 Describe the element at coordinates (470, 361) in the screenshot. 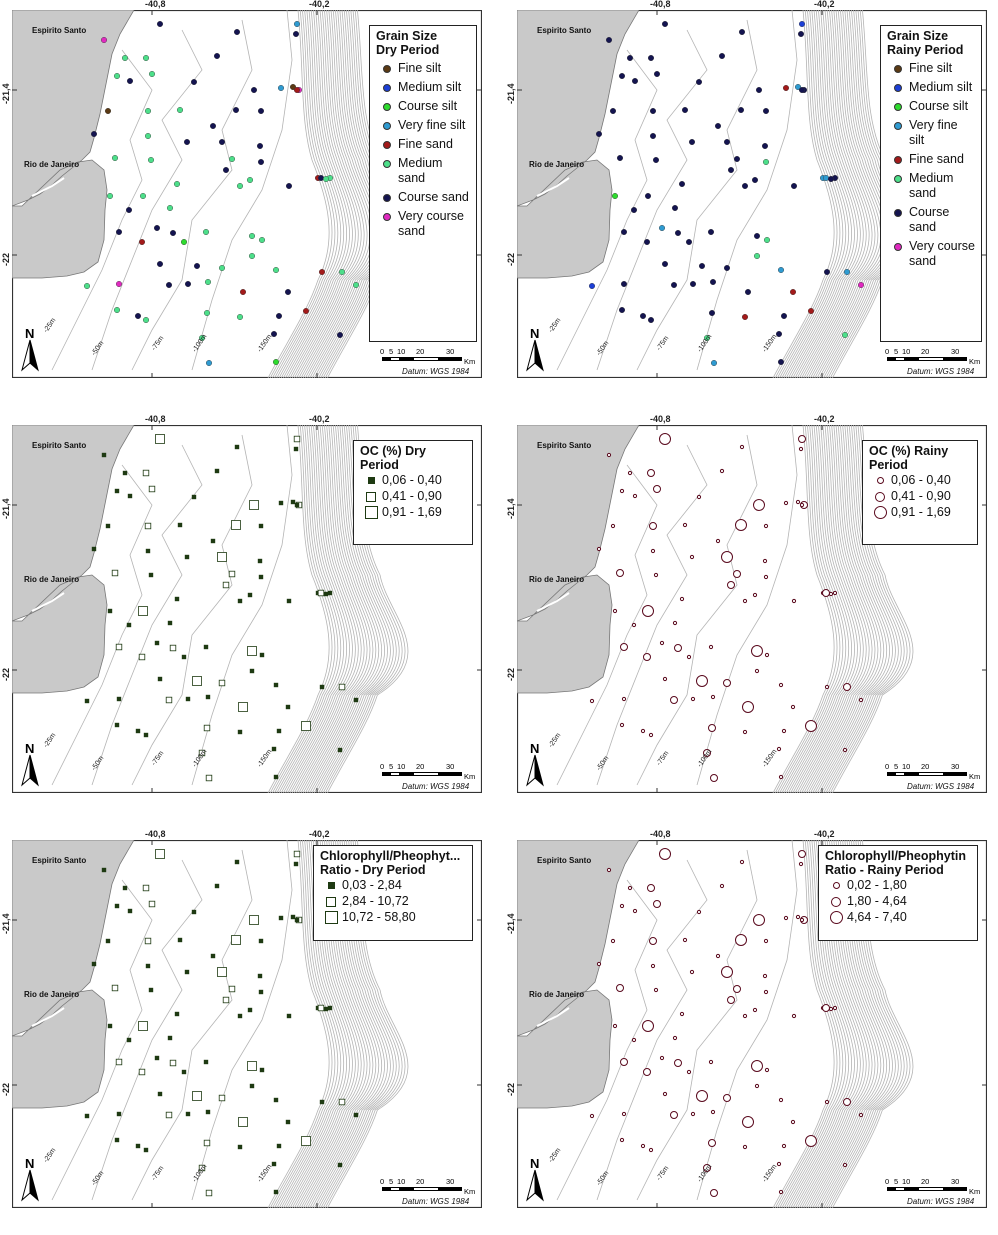

I see `scale-unit: Km` at that location.